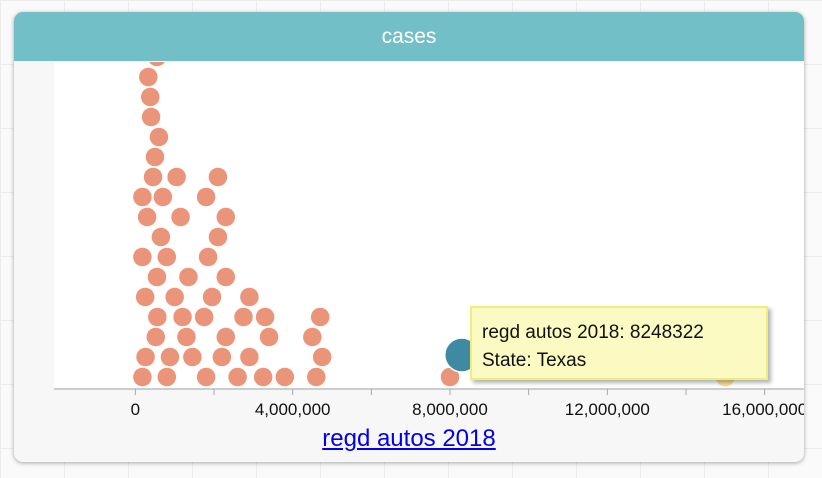  Describe the element at coordinates (135, 409) in the screenshot. I see `x-tick-label: 0` at that location.